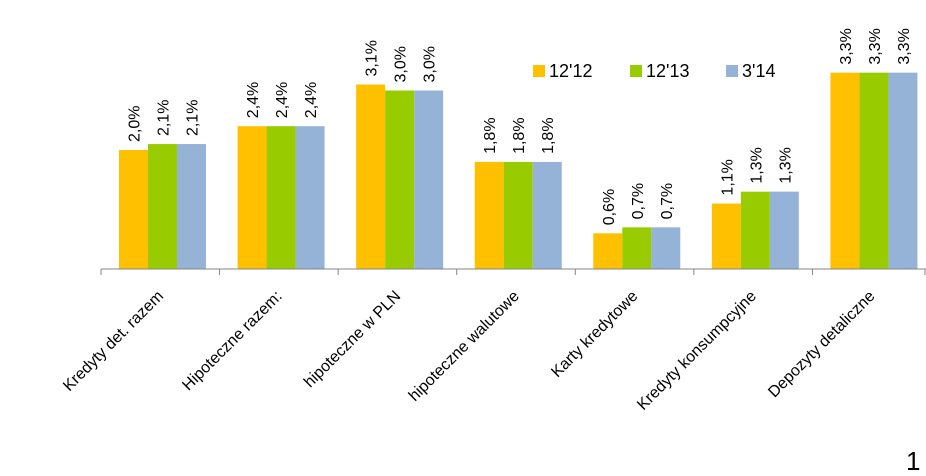  What do you see at coordinates (638, 201) in the screenshot?
I see `data-label-5-series-2: 0,7%` at bounding box center [638, 201].